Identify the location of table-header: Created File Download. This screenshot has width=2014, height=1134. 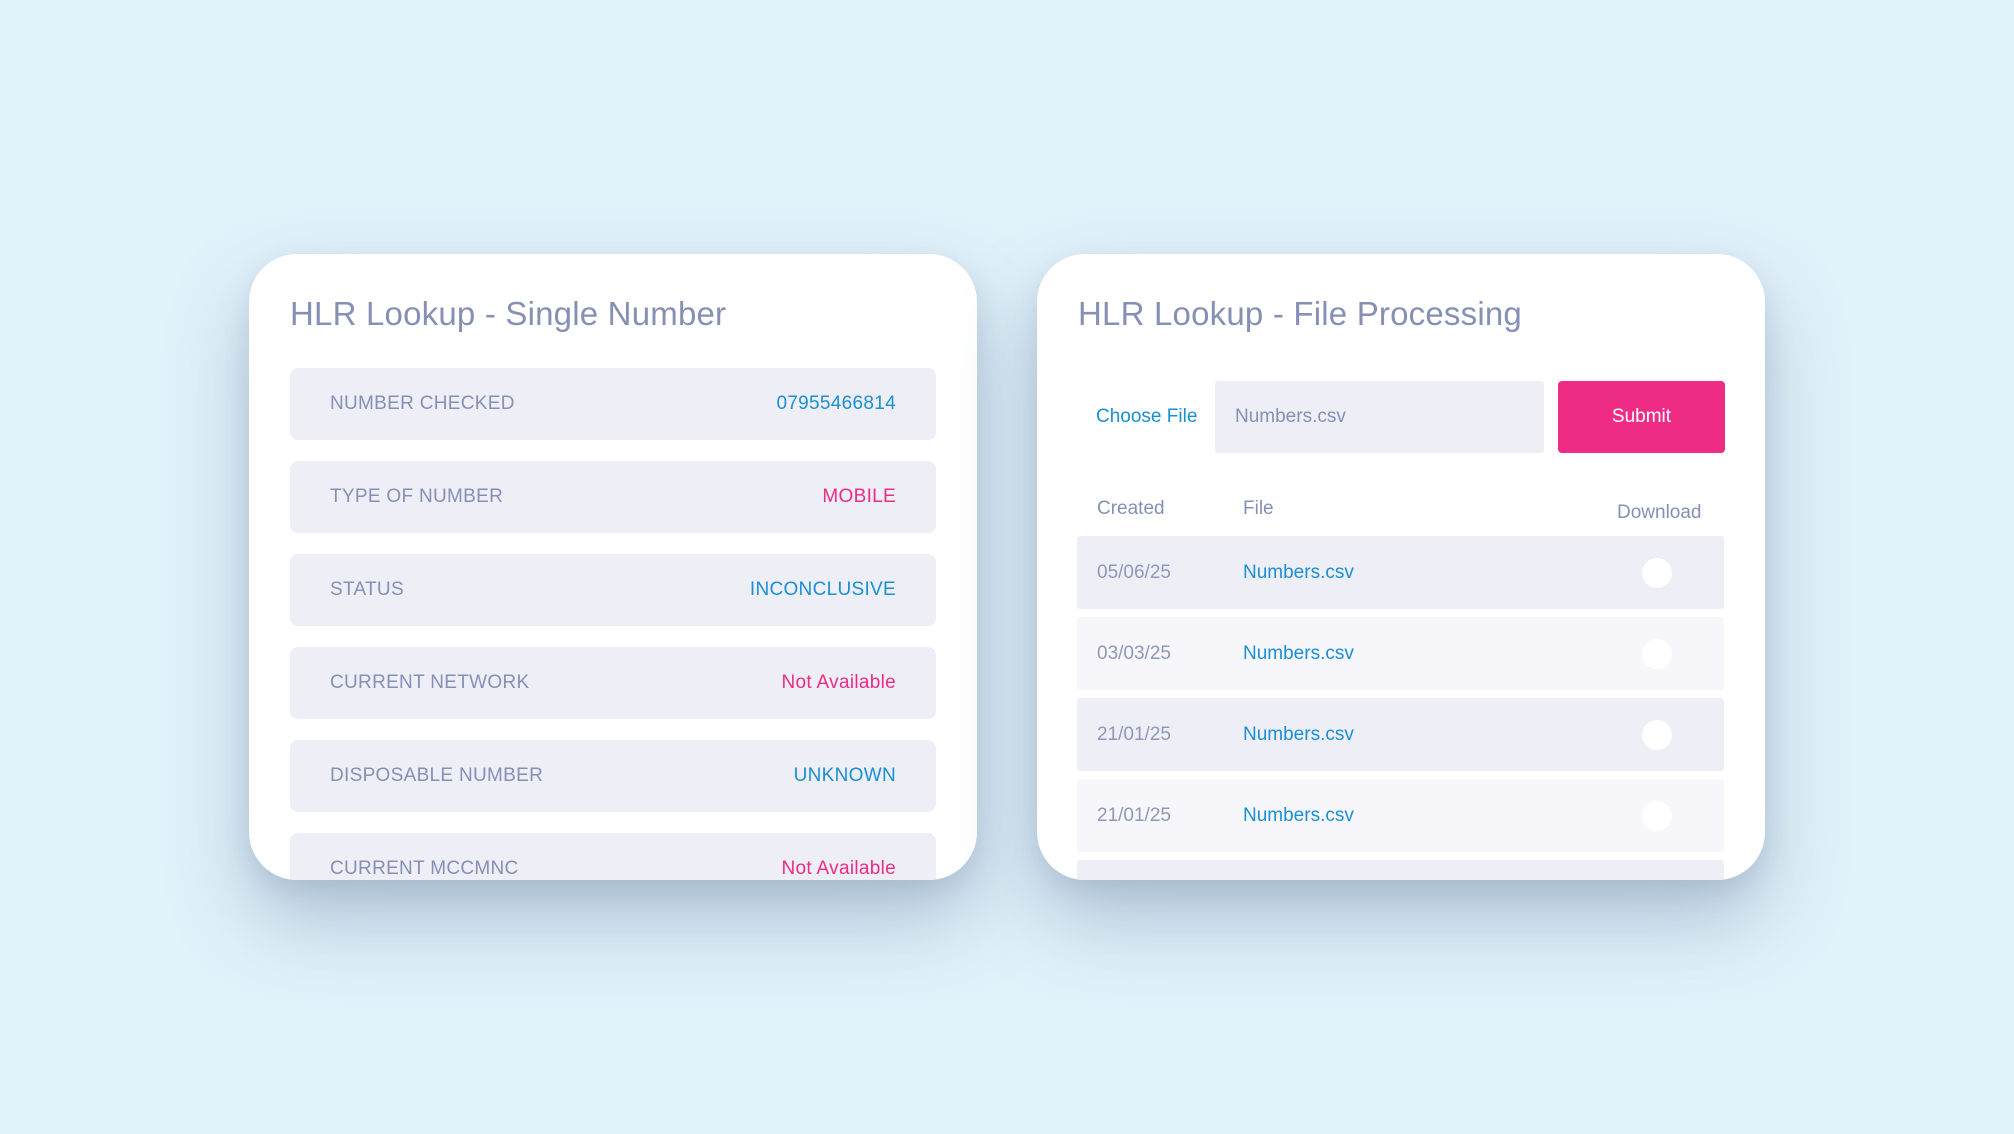
(1400, 516).